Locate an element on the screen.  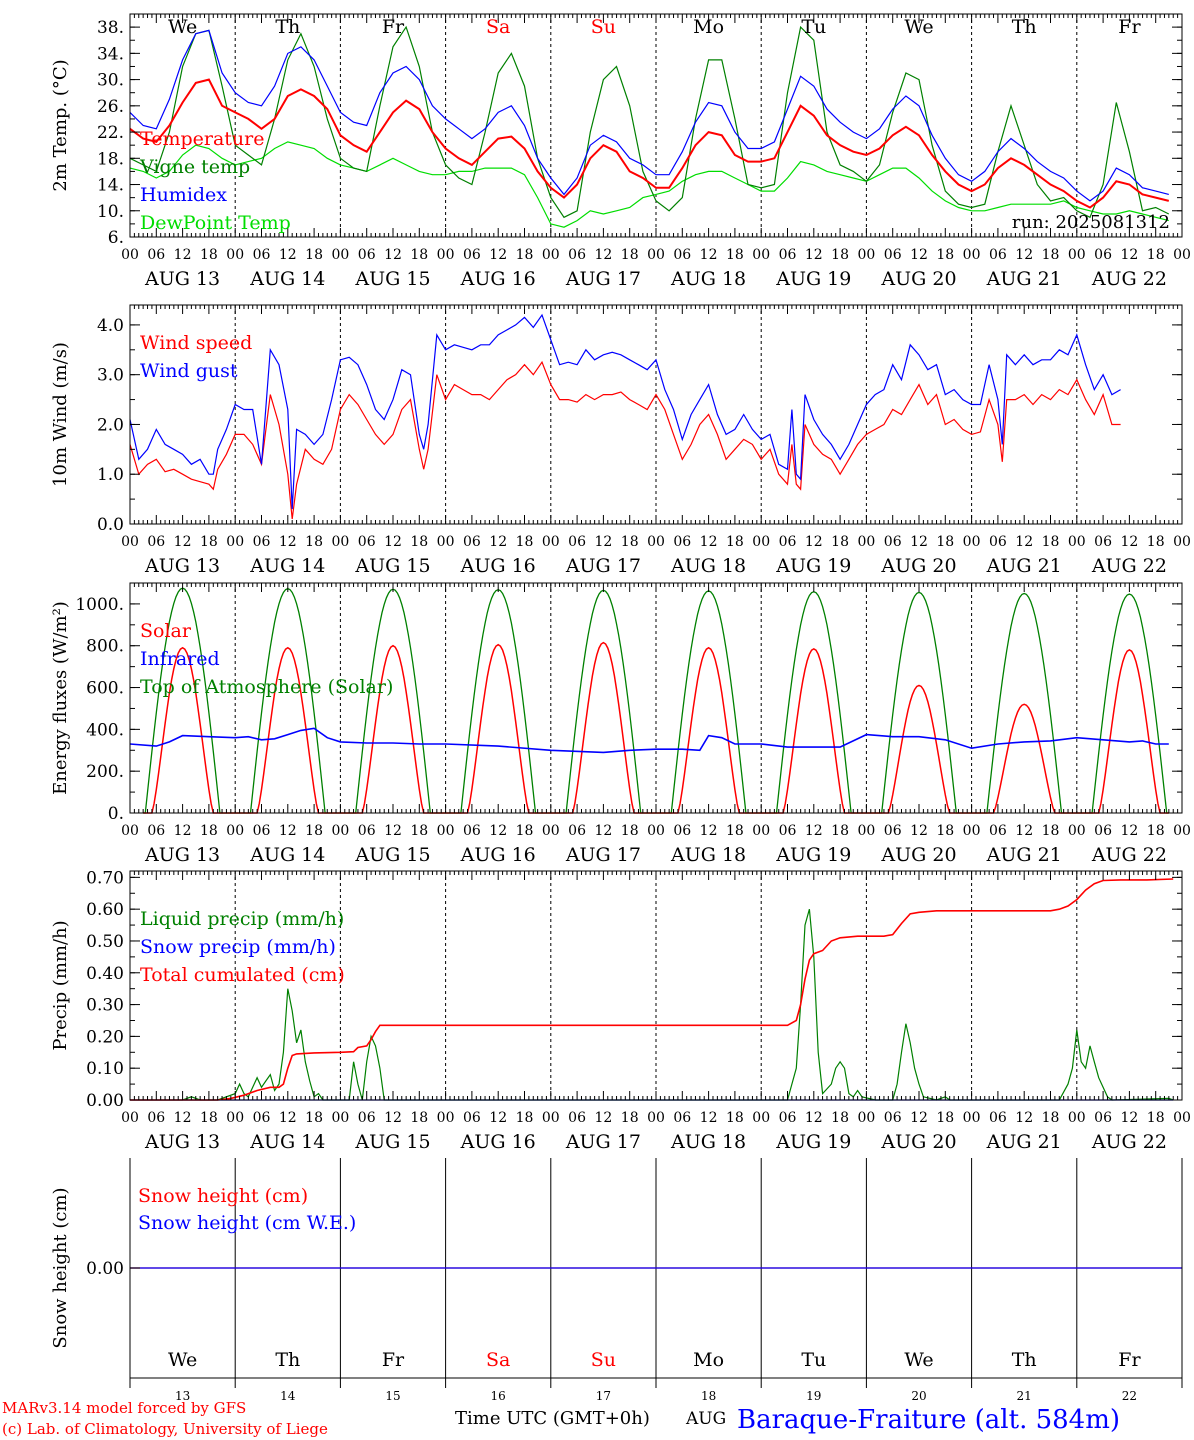
y-tick-label: 0.40 is located at coordinates (105, 974).